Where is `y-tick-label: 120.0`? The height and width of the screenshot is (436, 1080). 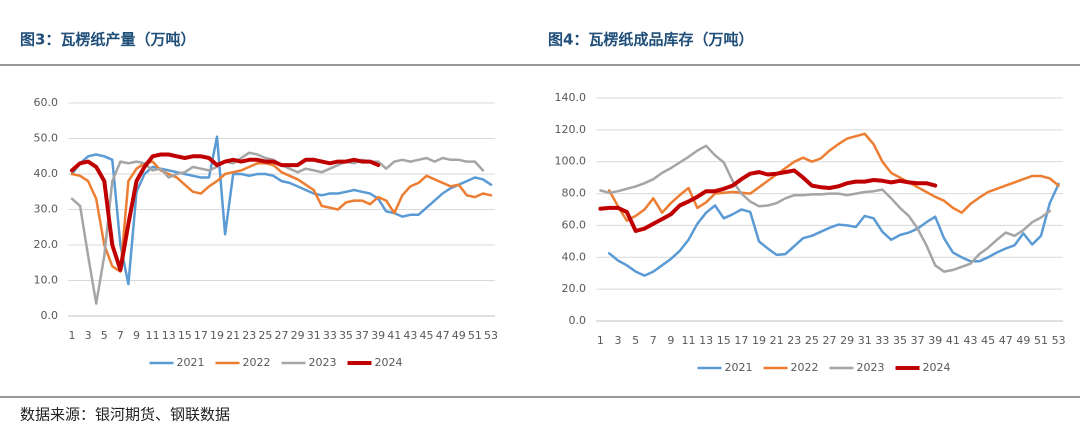
y-tick-label: 120.0 is located at coordinates (571, 129).